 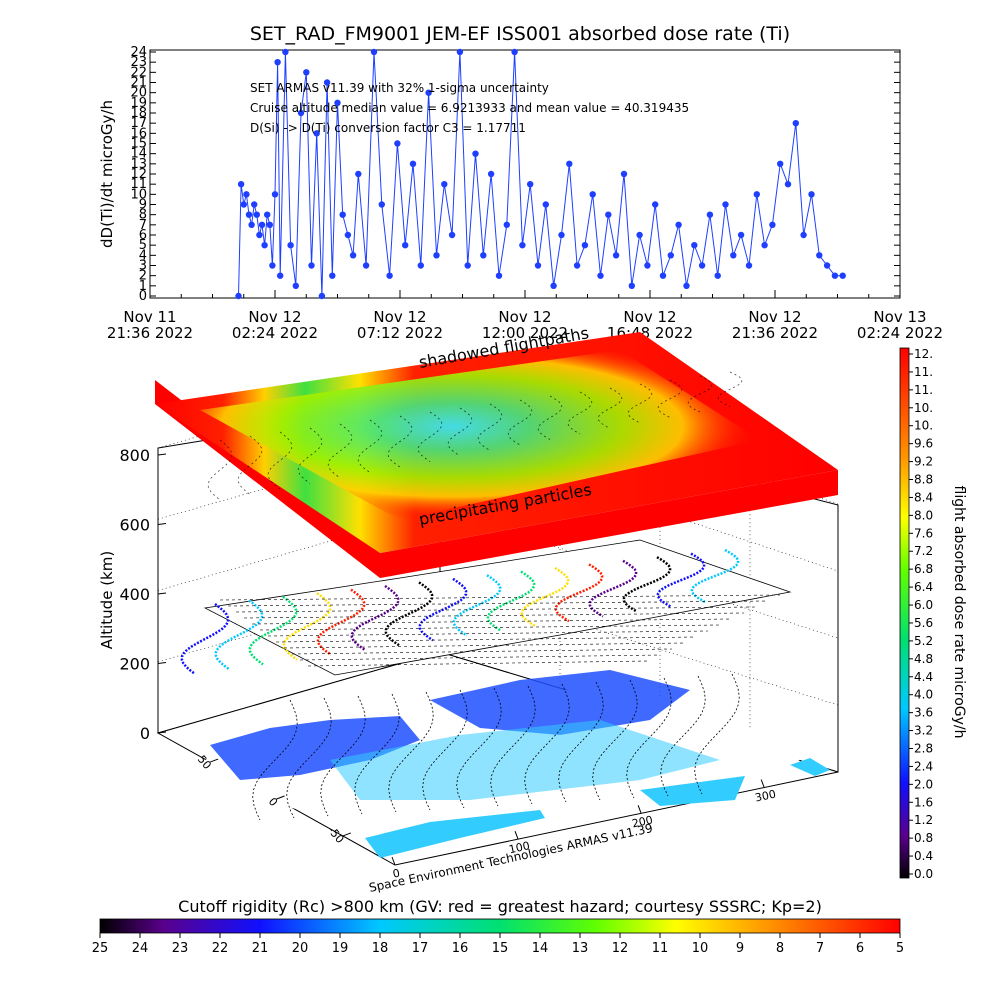 I want to click on wall-gridline, so click(x=639, y=574).